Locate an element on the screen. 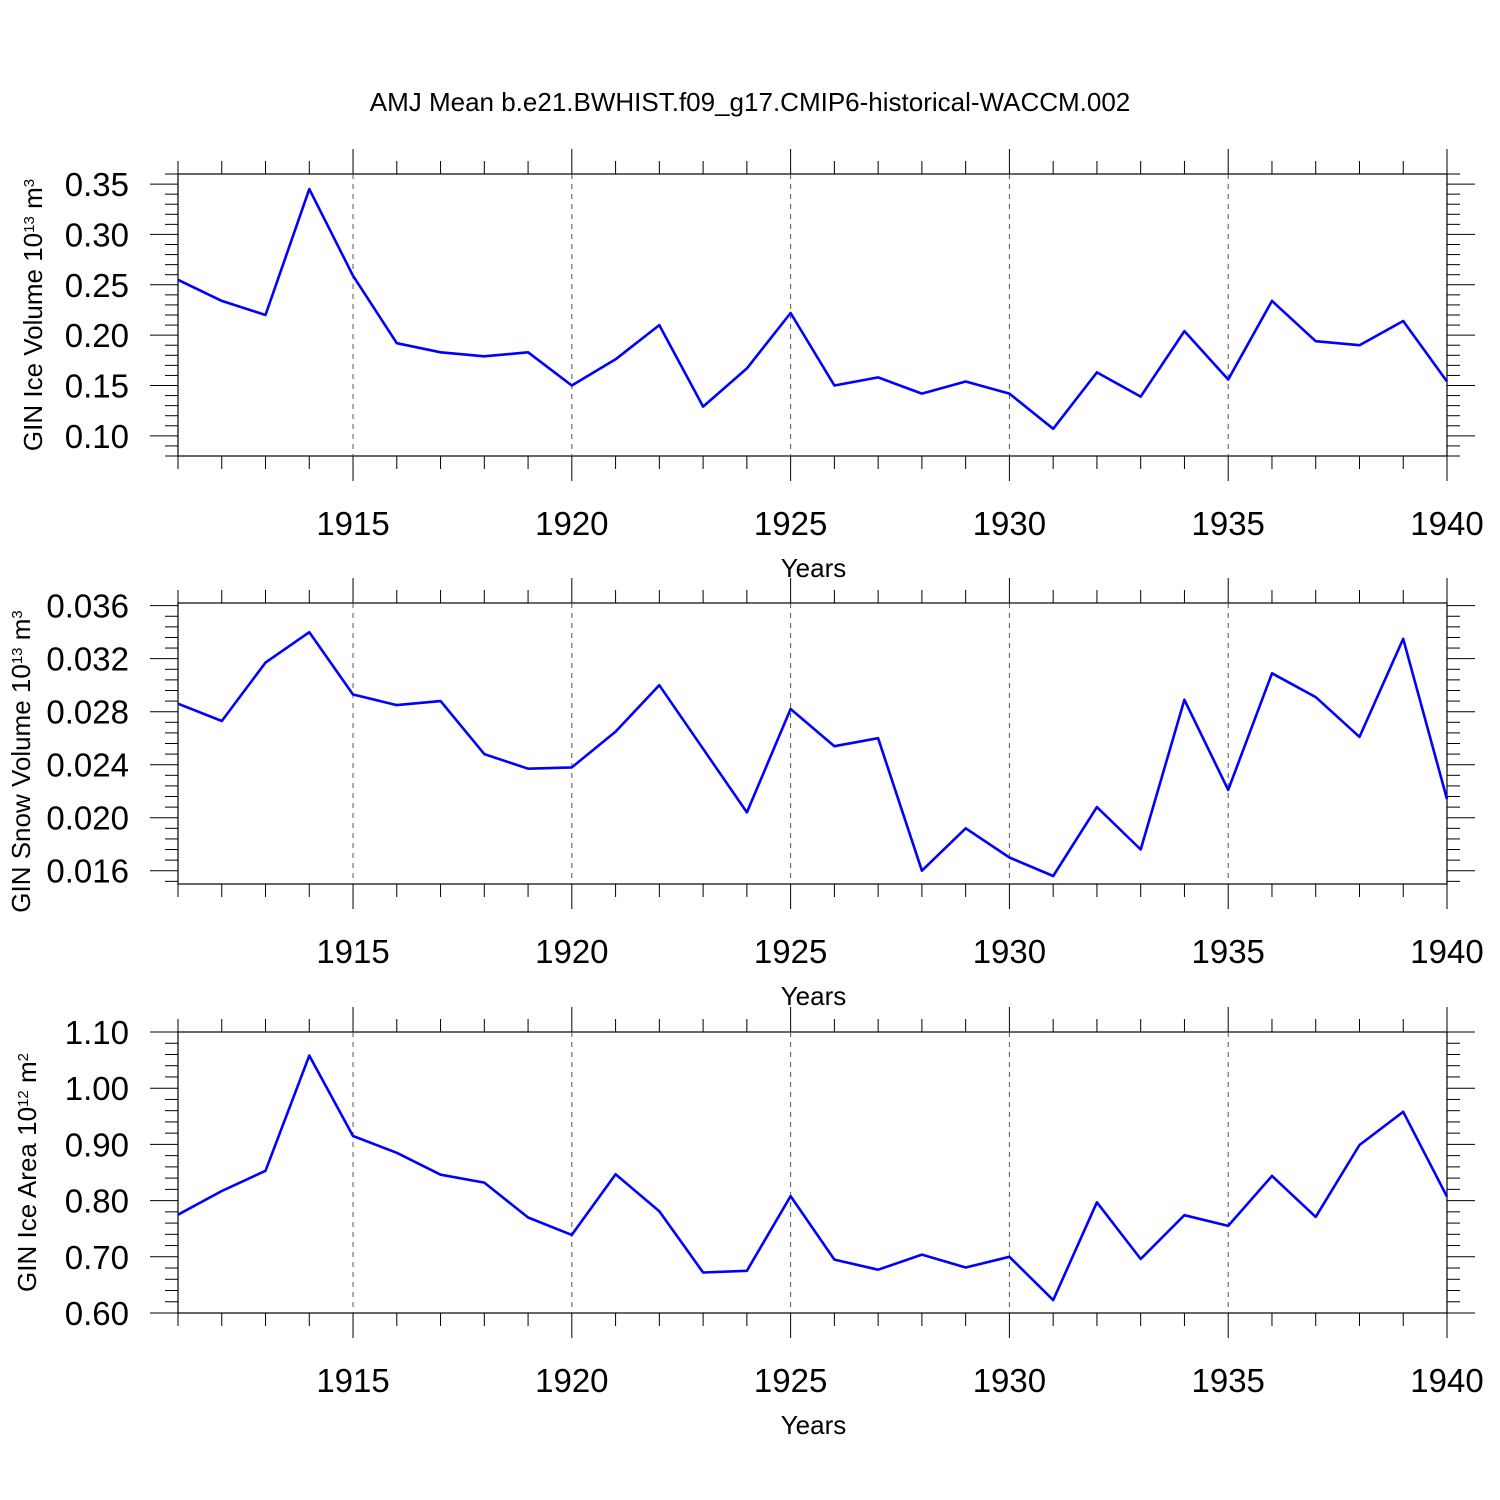 The image size is (1500, 1500). y-axis-label-exp: 12 is located at coordinates (23, 1098).